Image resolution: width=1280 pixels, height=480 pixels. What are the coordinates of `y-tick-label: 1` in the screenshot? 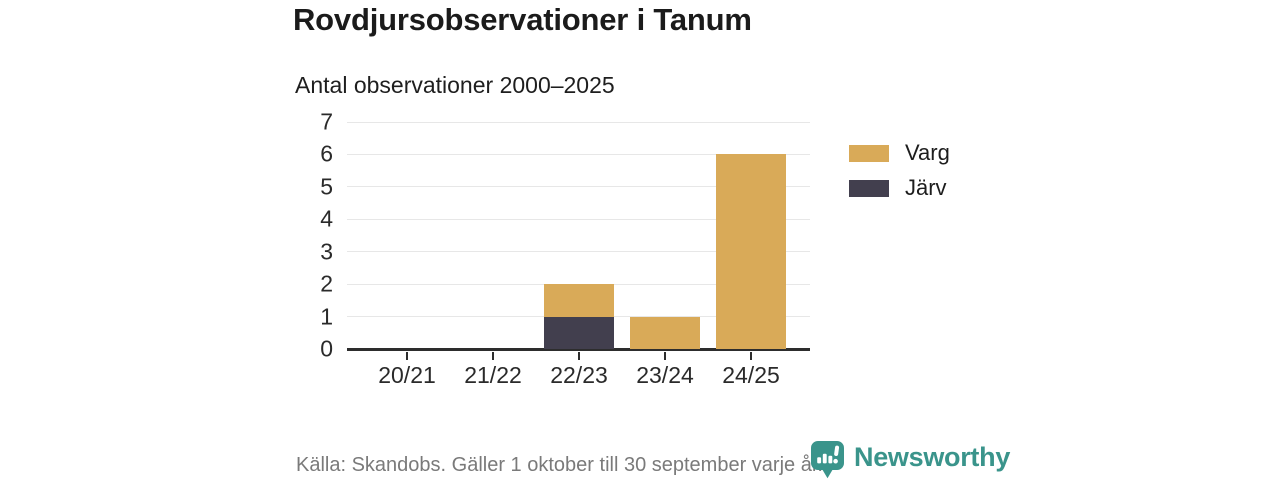 It's located at (326, 316).